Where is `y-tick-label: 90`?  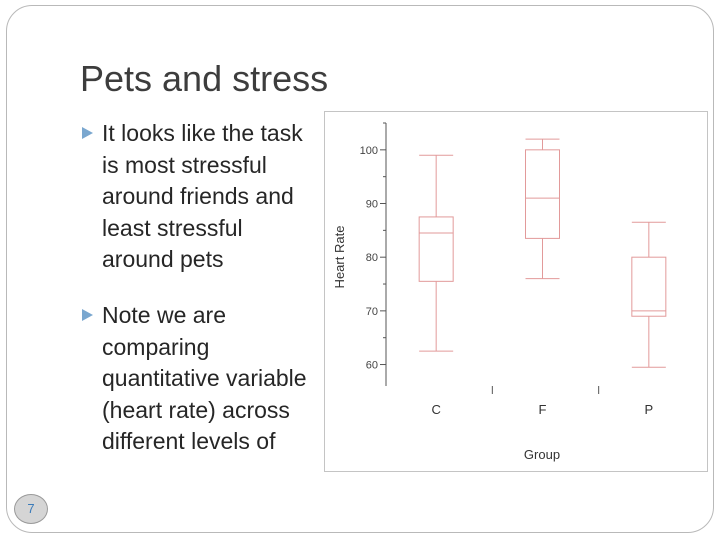
y-tick-label: 90 is located at coordinates (372, 205).